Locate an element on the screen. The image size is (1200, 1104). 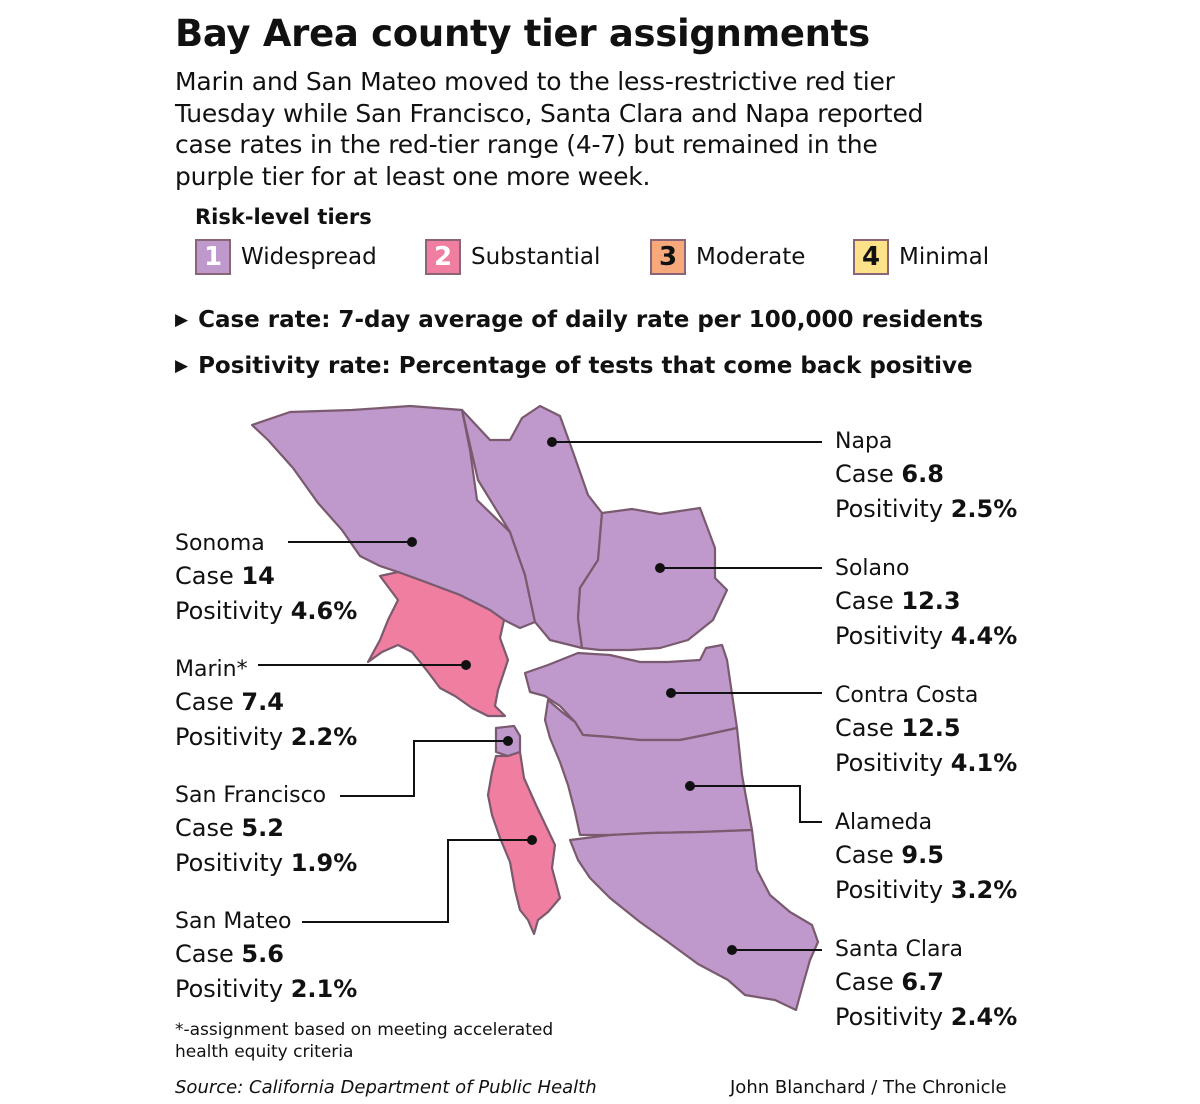
case-value: 14 is located at coordinates (258, 576).